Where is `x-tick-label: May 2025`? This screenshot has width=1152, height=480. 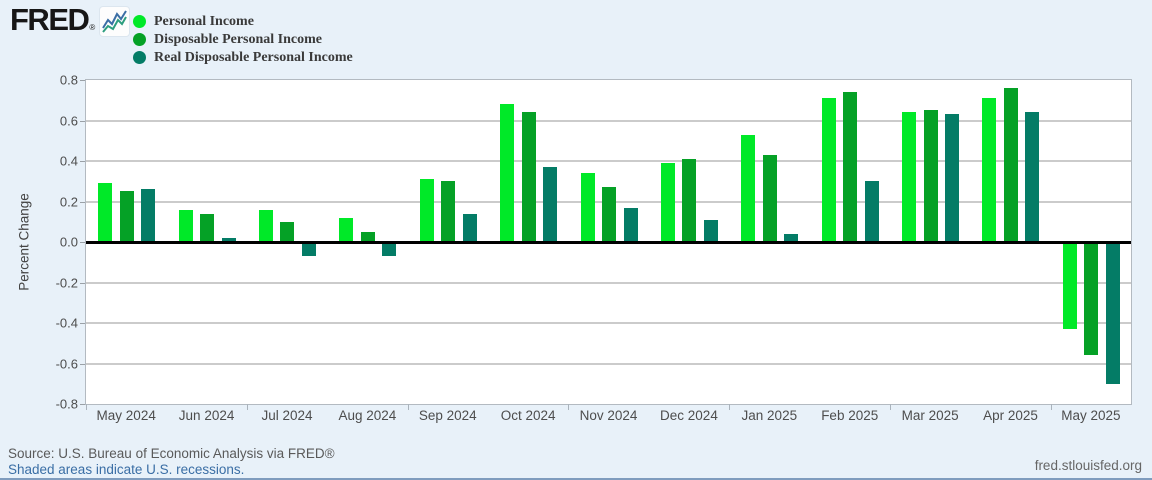
x-tick-label: May 2025 is located at coordinates (1091, 415).